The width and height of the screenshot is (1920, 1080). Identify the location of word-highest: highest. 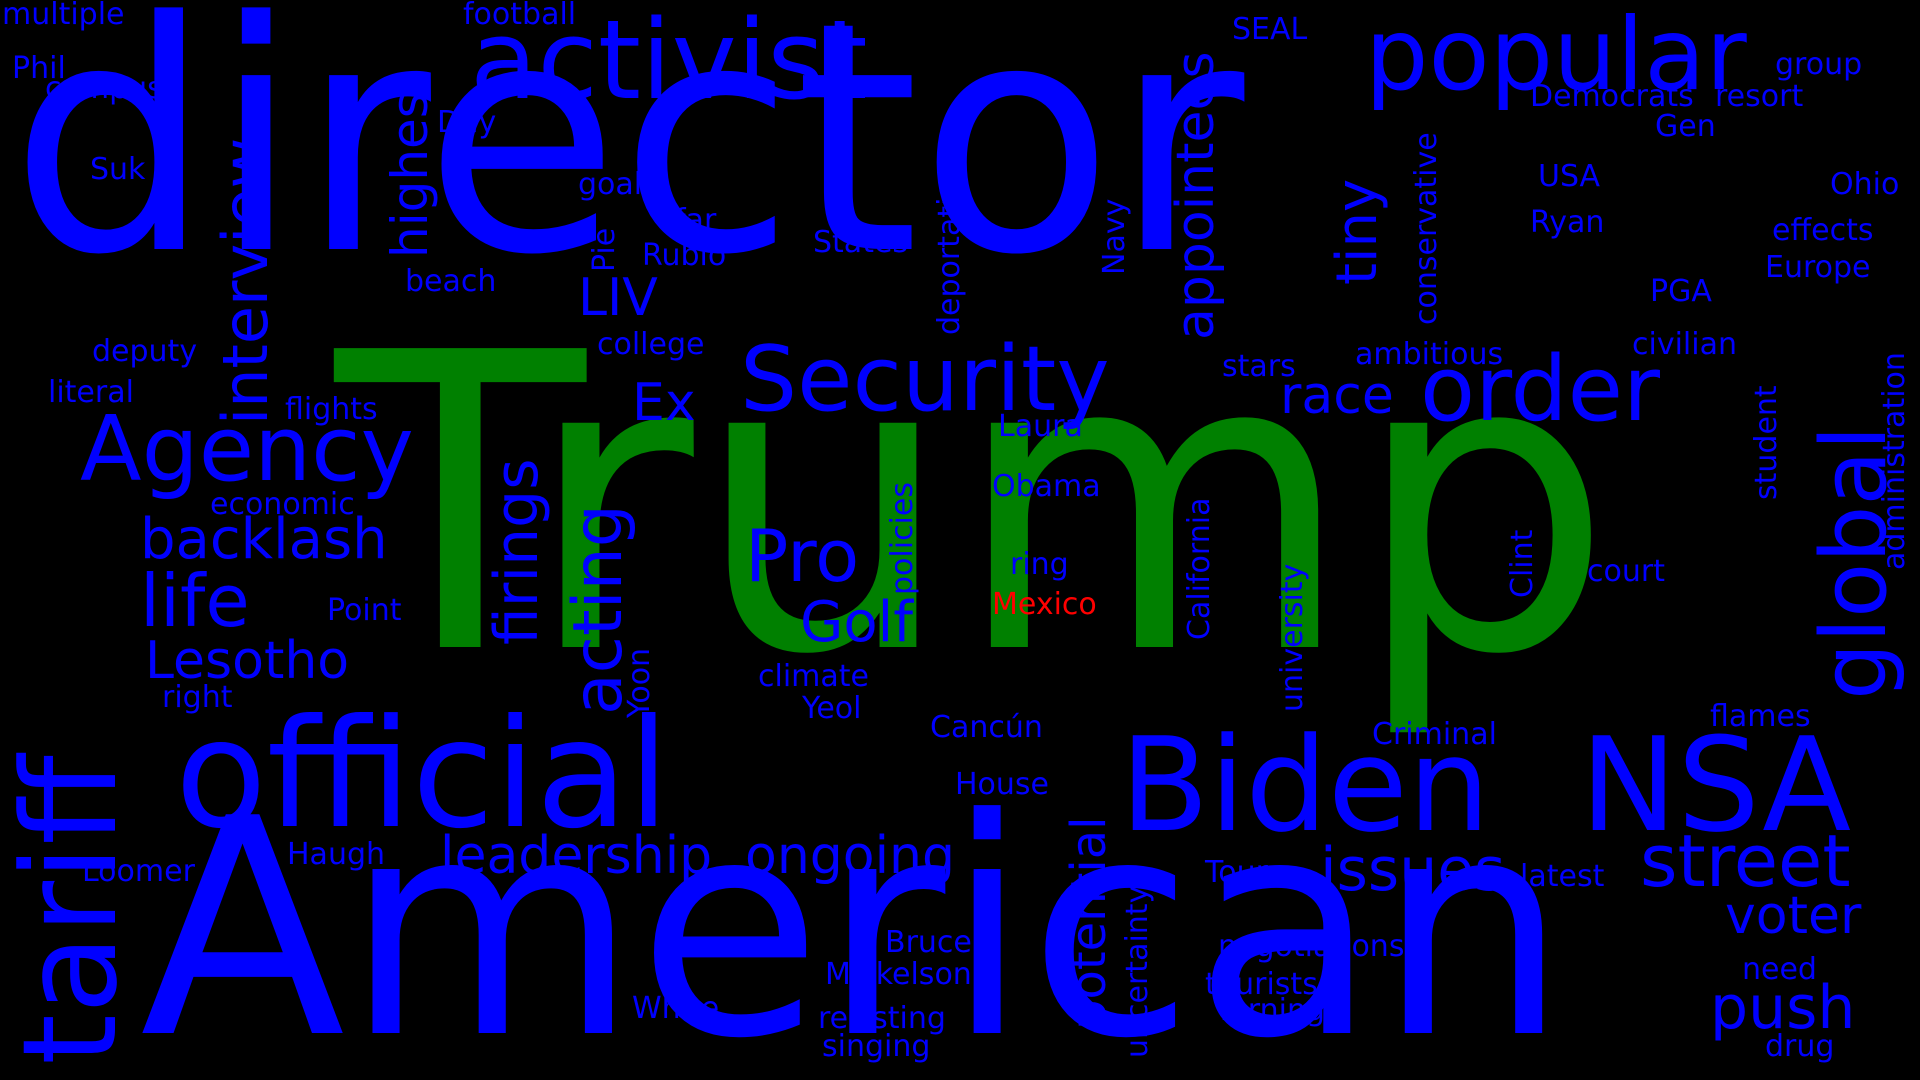
(410, 165).